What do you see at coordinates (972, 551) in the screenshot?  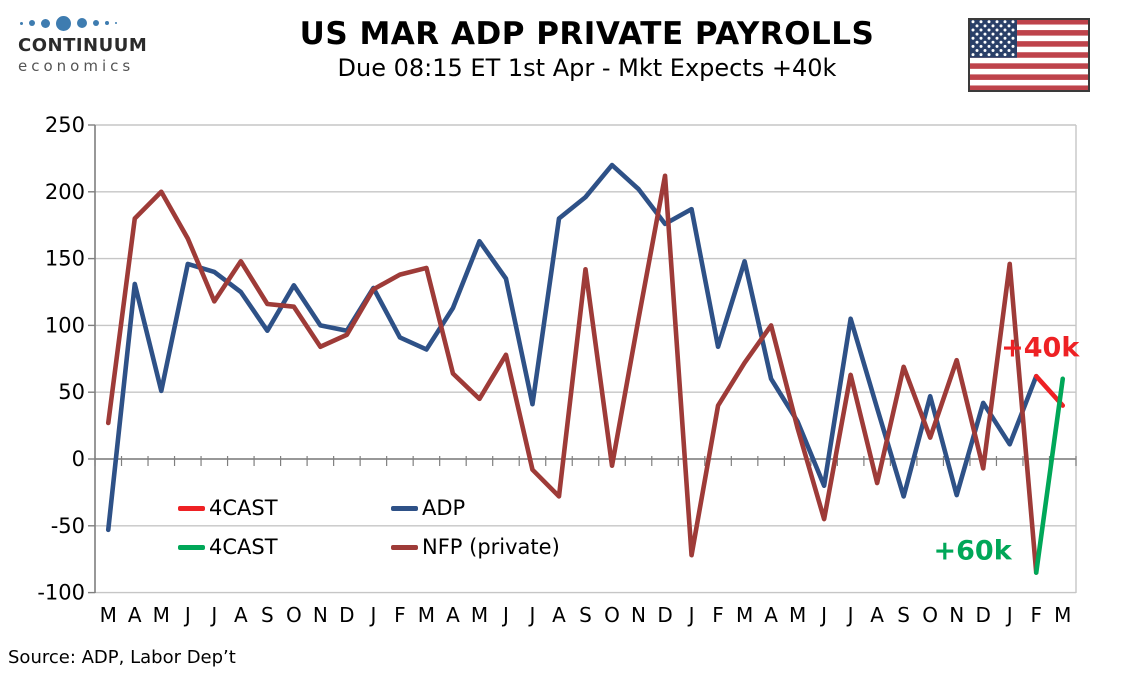 I see `forecast-label-nfp: +60k` at bounding box center [972, 551].